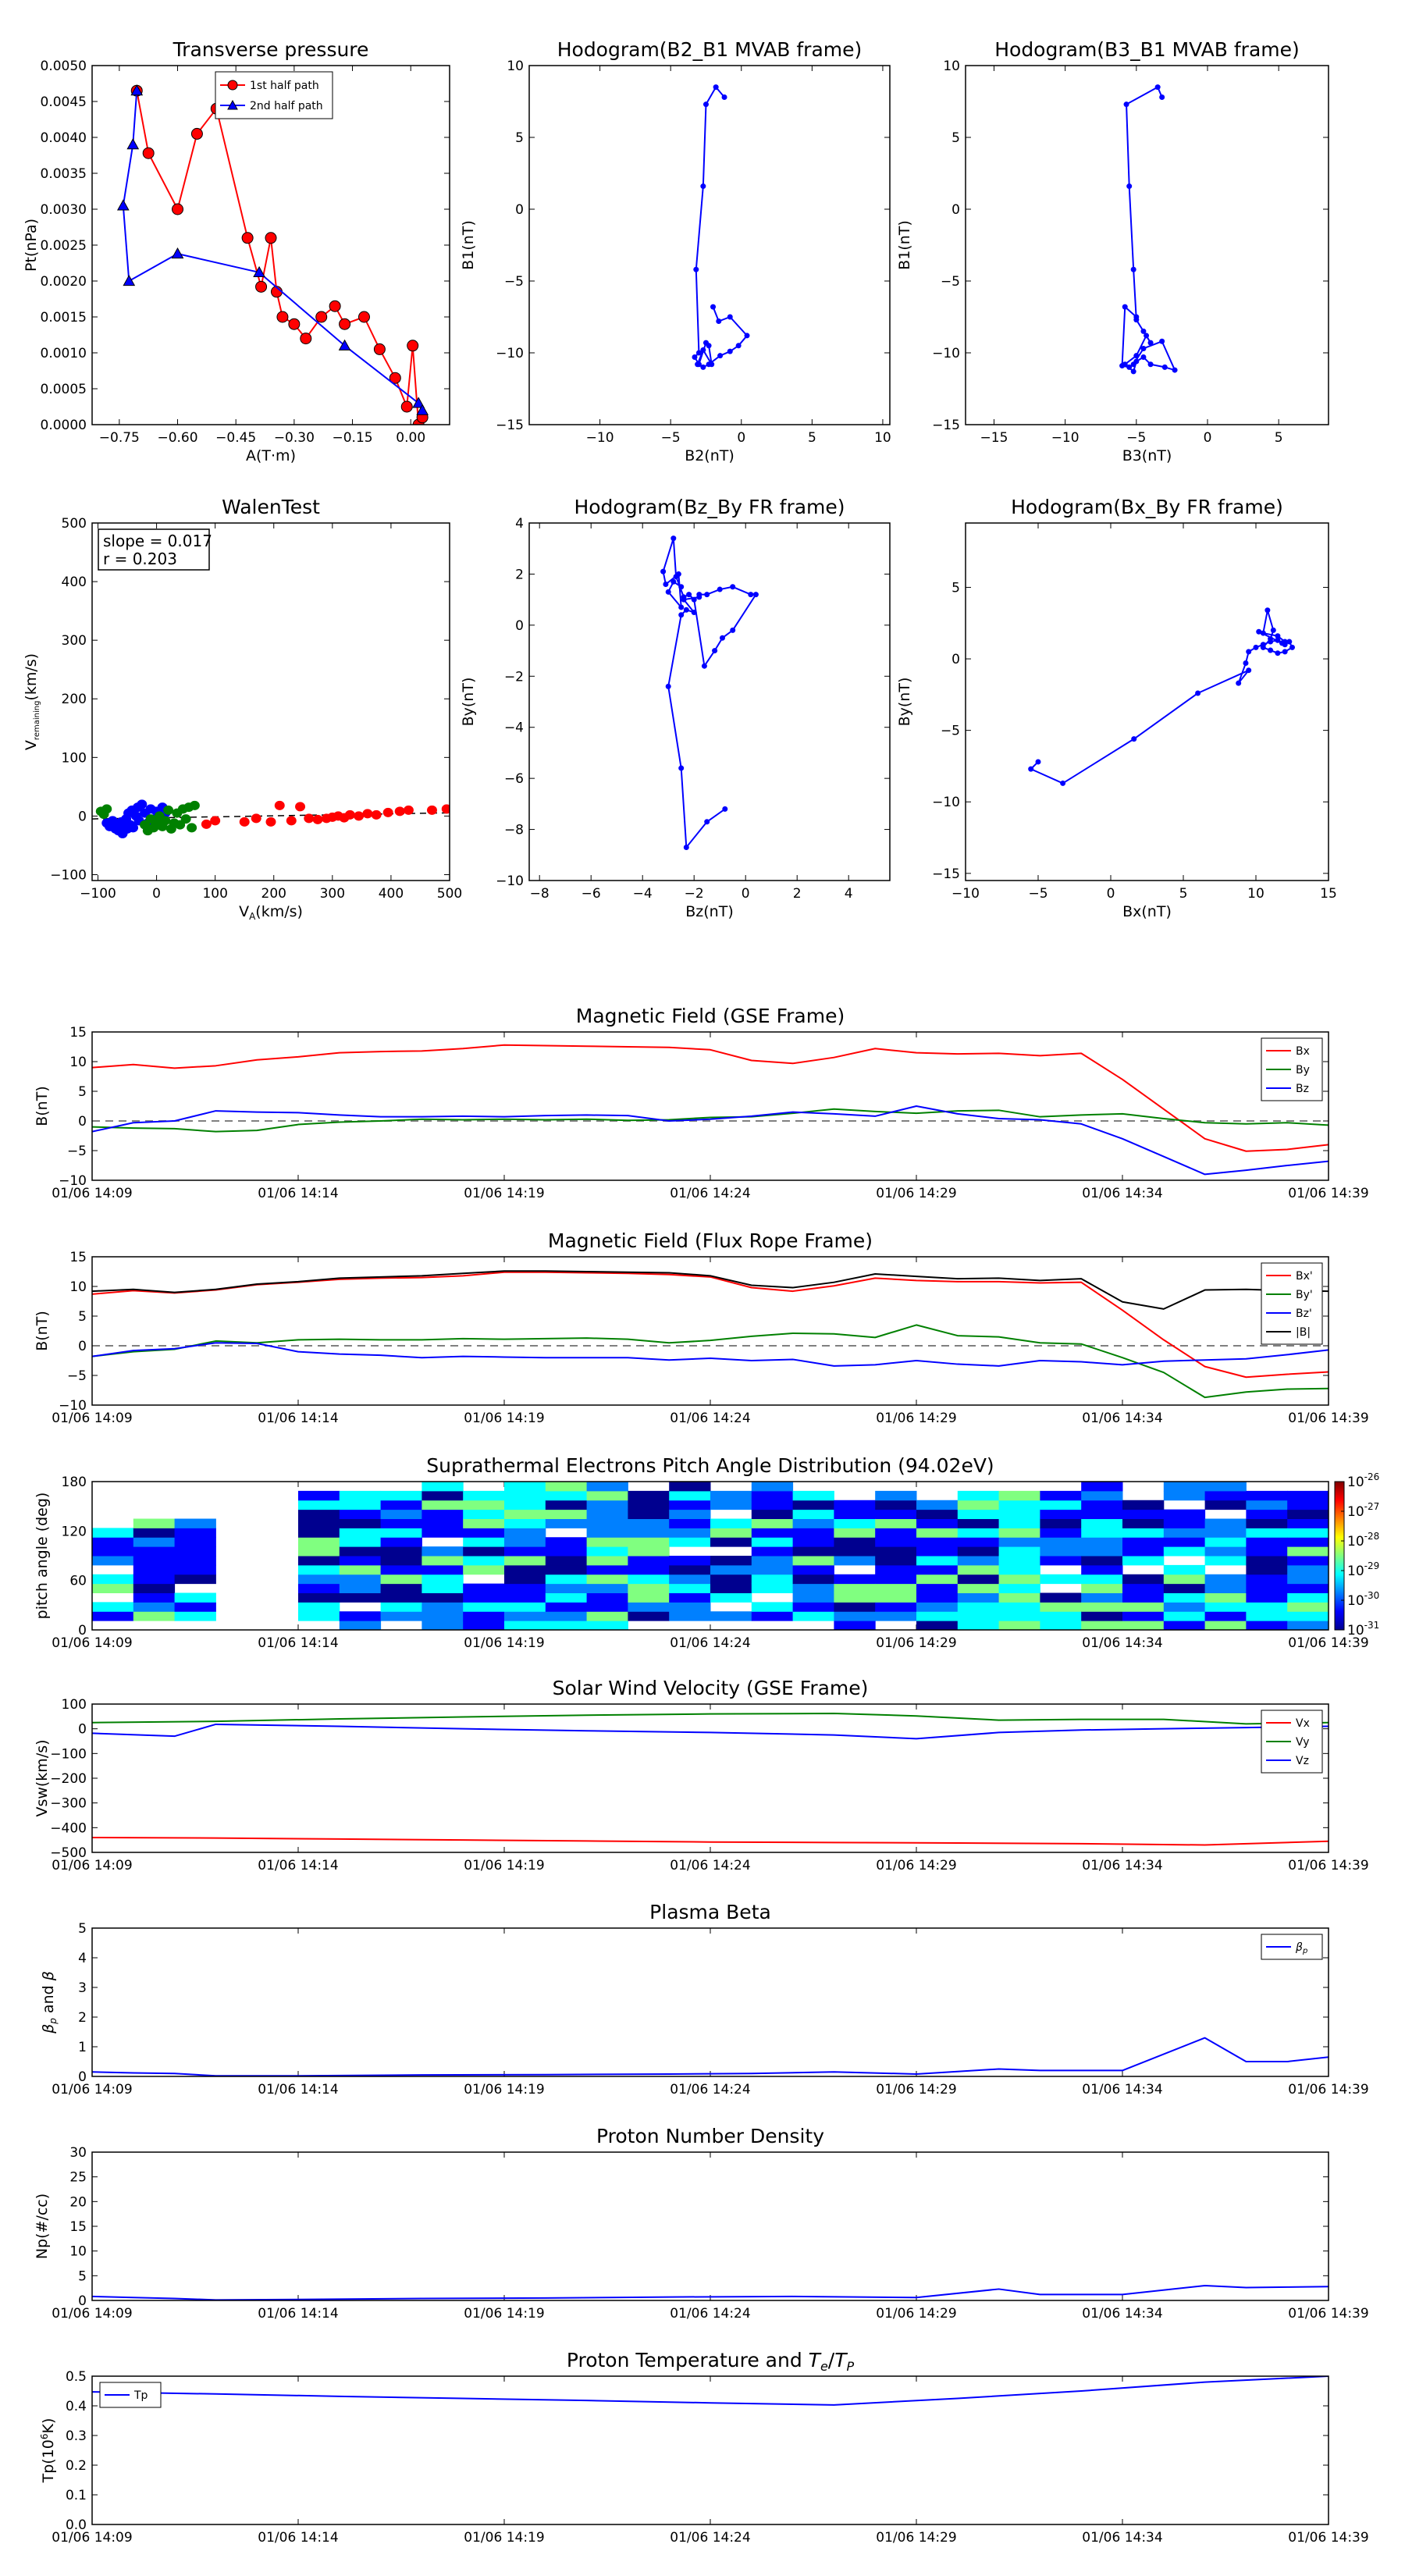 Image resolution: width=1405 pixels, height=2576 pixels. What do you see at coordinates (74, 641) in the screenshot?
I see `y-tick-label: 300` at bounding box center [74, 641].